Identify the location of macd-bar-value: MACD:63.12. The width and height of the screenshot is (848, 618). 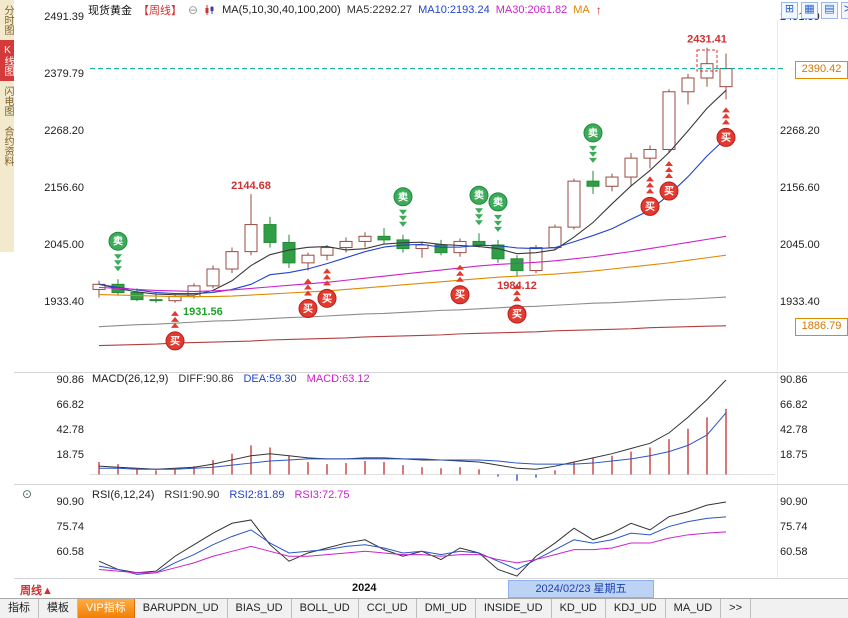
(338, 379).